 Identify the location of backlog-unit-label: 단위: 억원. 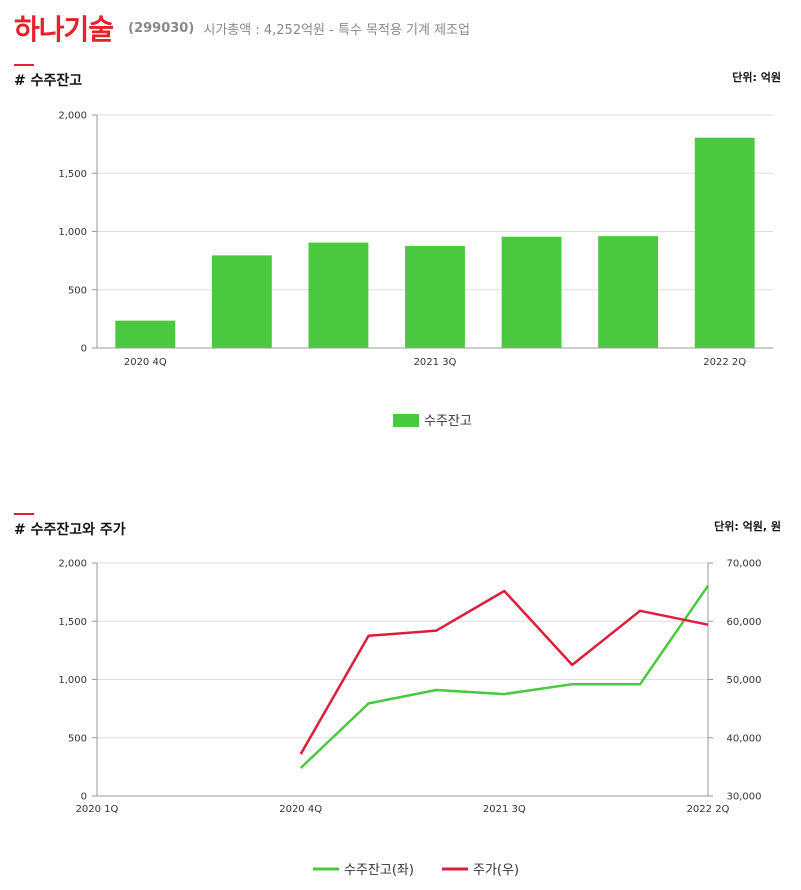
(756, 77).